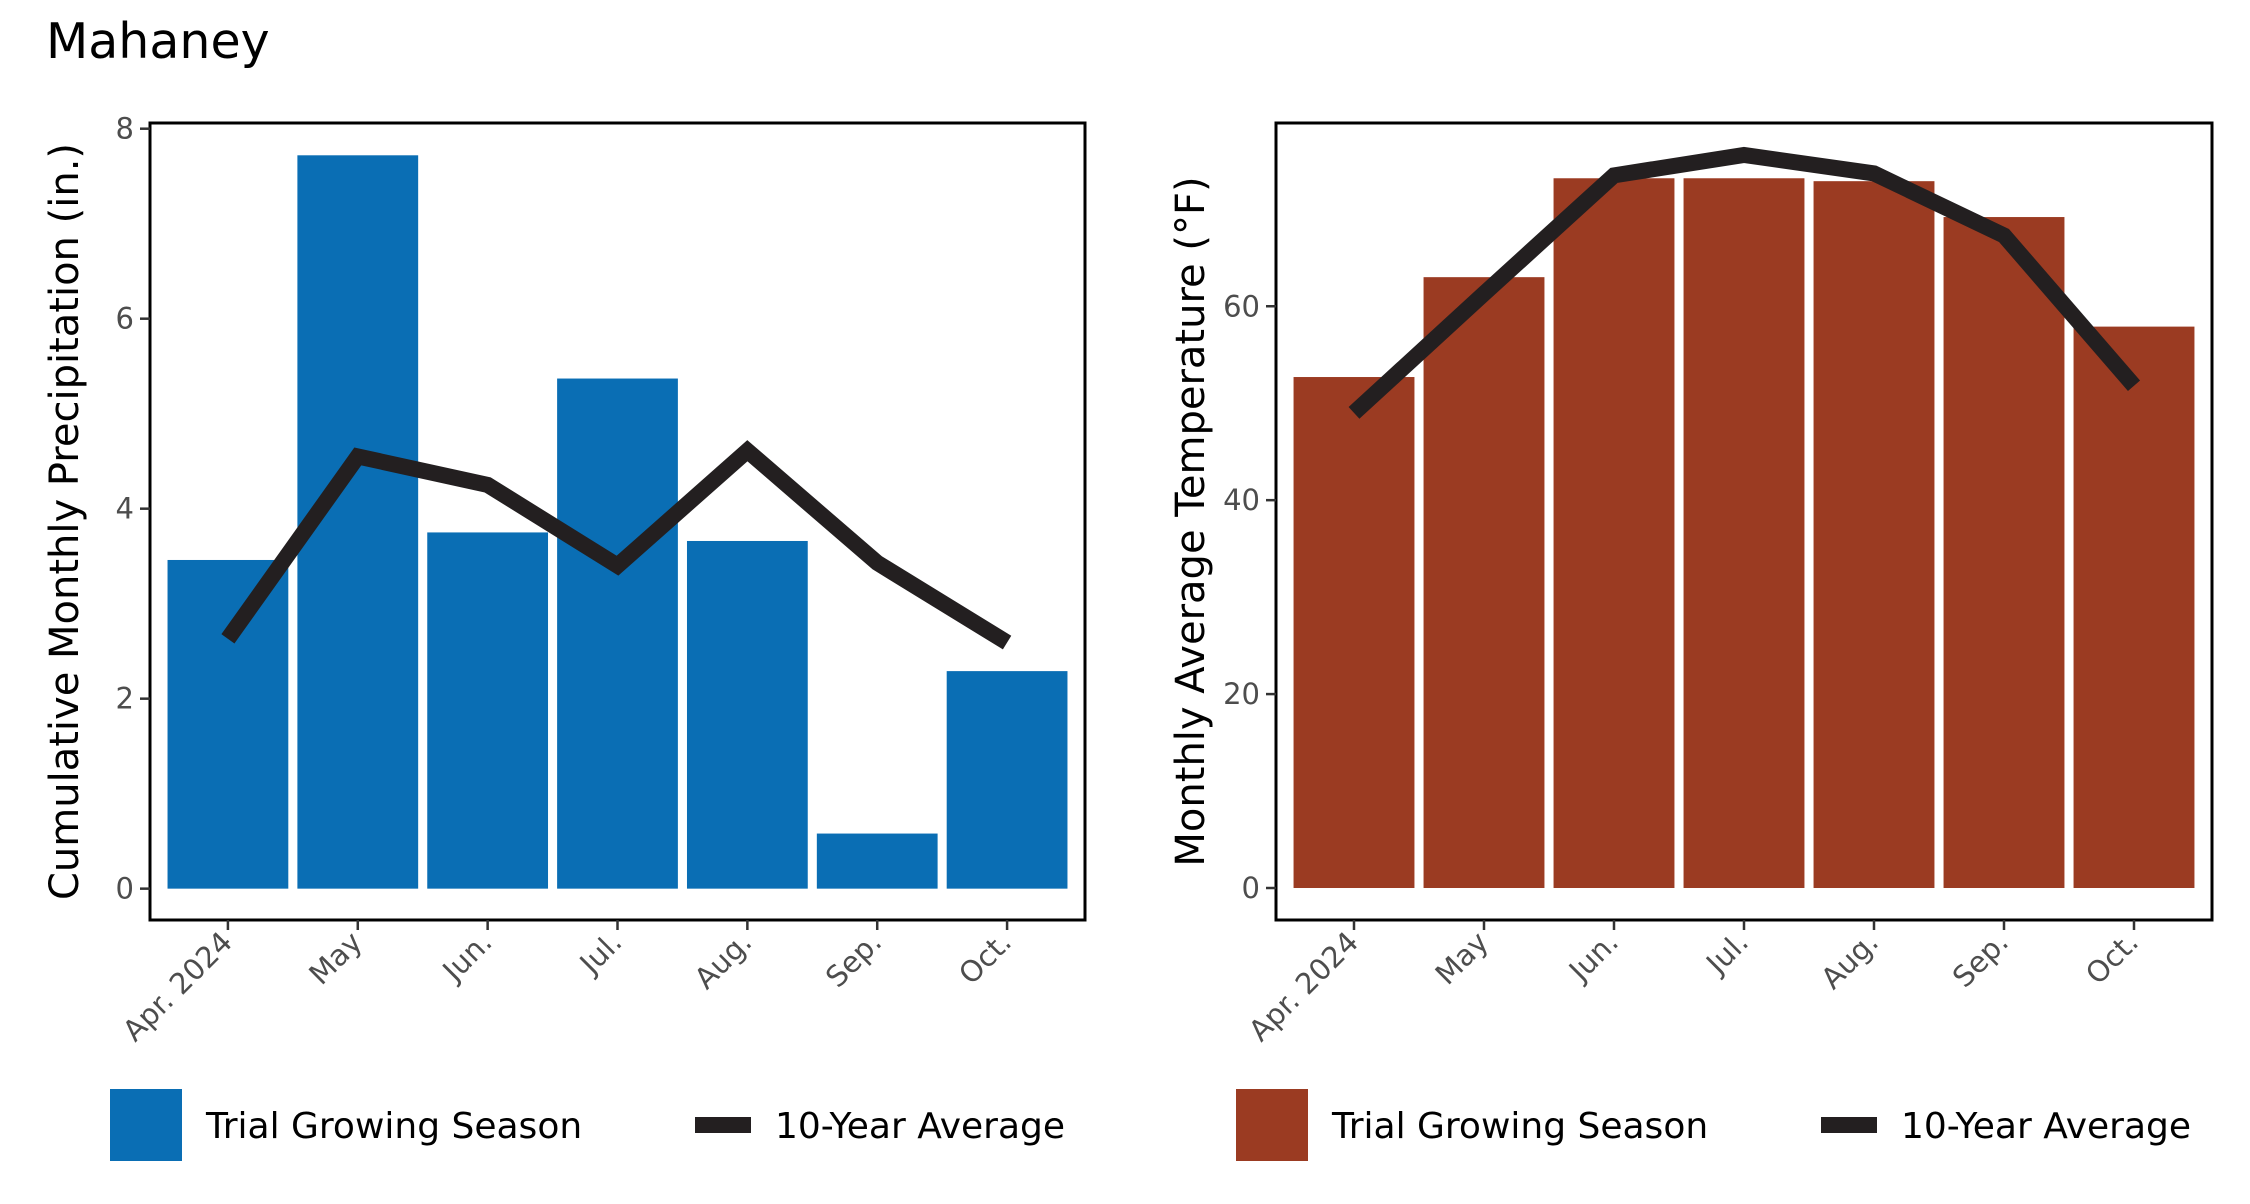 The image size is (2250, 1204). Describe the element at coordinates (125, 699) in the screenshot. I see `y-tick-label: 2` at that location.